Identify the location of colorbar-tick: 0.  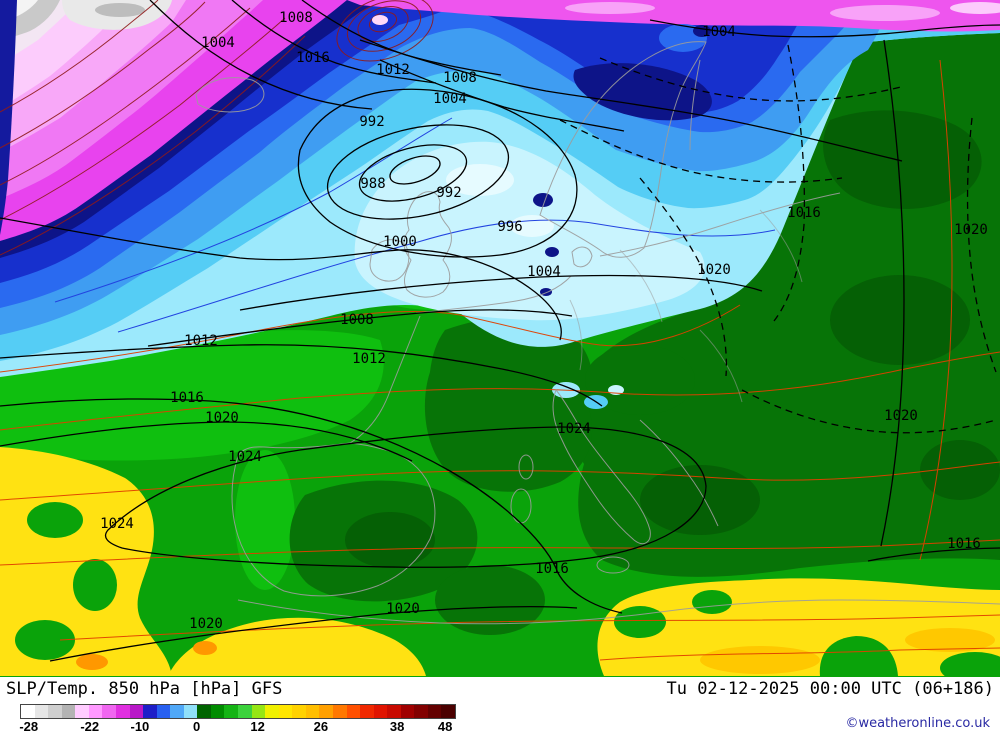
(196, 726).